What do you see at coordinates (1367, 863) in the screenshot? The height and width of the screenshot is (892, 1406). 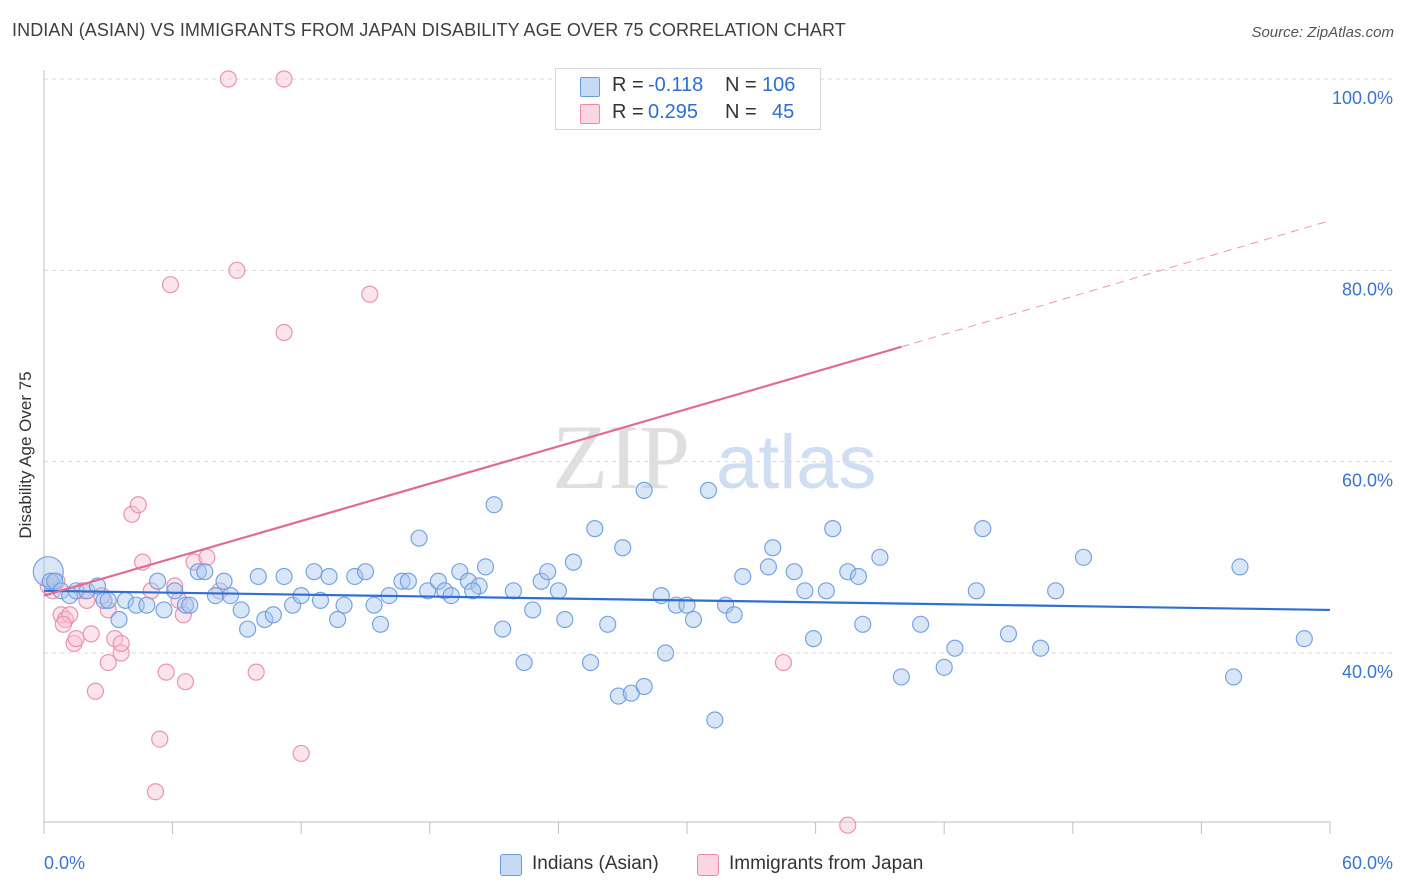 I see `x-tick-label: 60.0%` at bounding box center [1367, 863].